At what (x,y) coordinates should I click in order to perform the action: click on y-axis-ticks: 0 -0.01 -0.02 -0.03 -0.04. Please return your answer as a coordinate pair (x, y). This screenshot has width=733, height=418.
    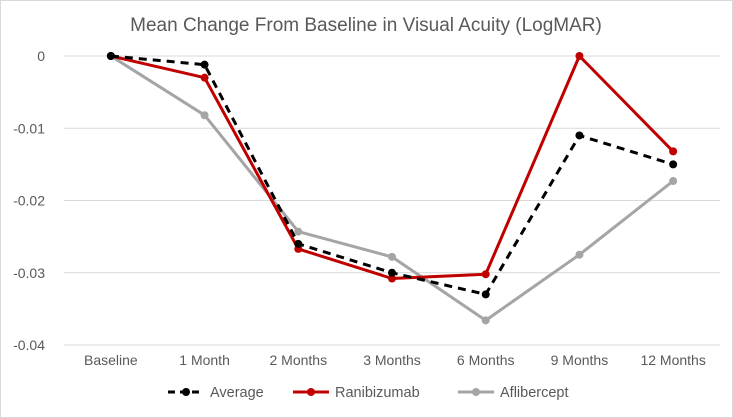
    Looking at the image, I should click on (29, 200).